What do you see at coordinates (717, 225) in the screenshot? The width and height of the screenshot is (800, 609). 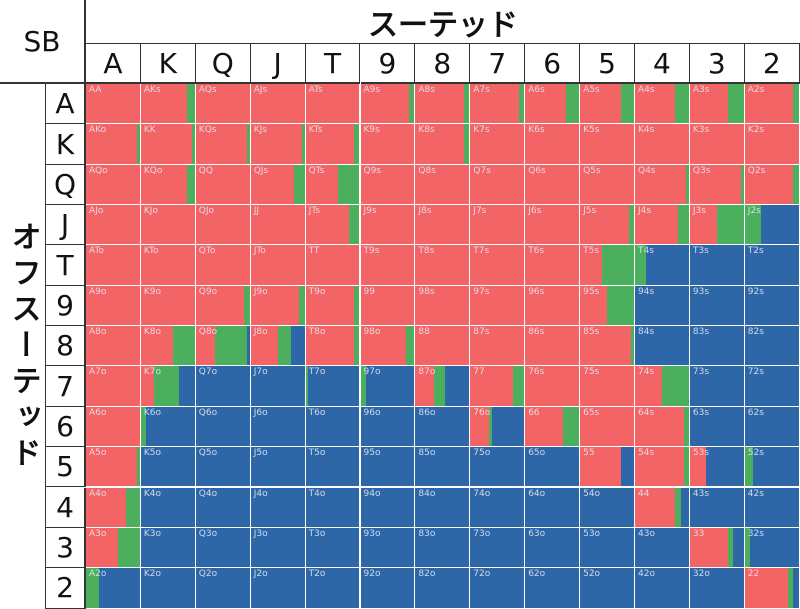 I see `hand-cell: J3s` at bounding box center [717, 225].